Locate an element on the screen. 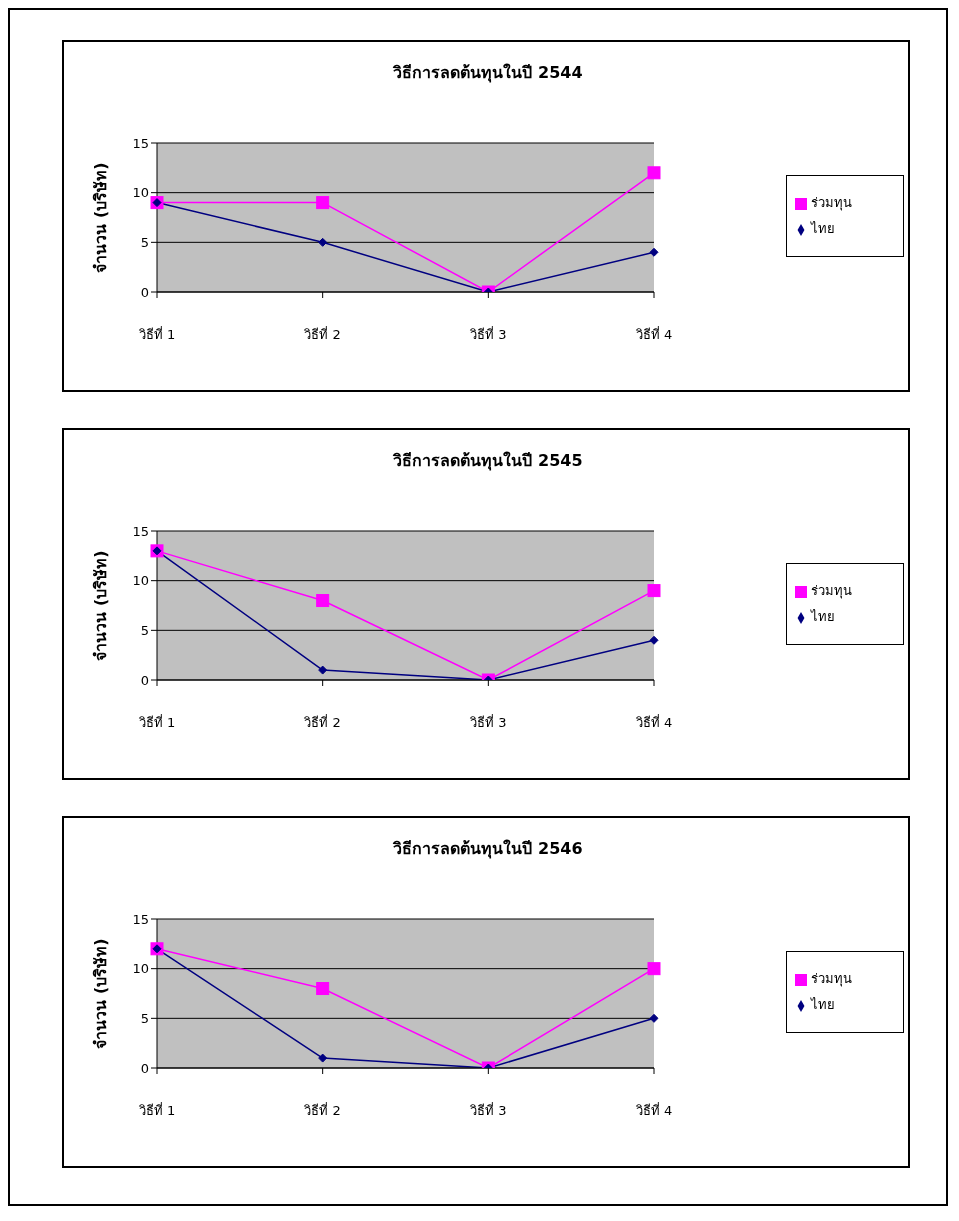 The width and height of the screenshot is (959, 1221). chart-title: วิธีการลดต้นทุนในปี 2544 is located at coordinates (488, 73).